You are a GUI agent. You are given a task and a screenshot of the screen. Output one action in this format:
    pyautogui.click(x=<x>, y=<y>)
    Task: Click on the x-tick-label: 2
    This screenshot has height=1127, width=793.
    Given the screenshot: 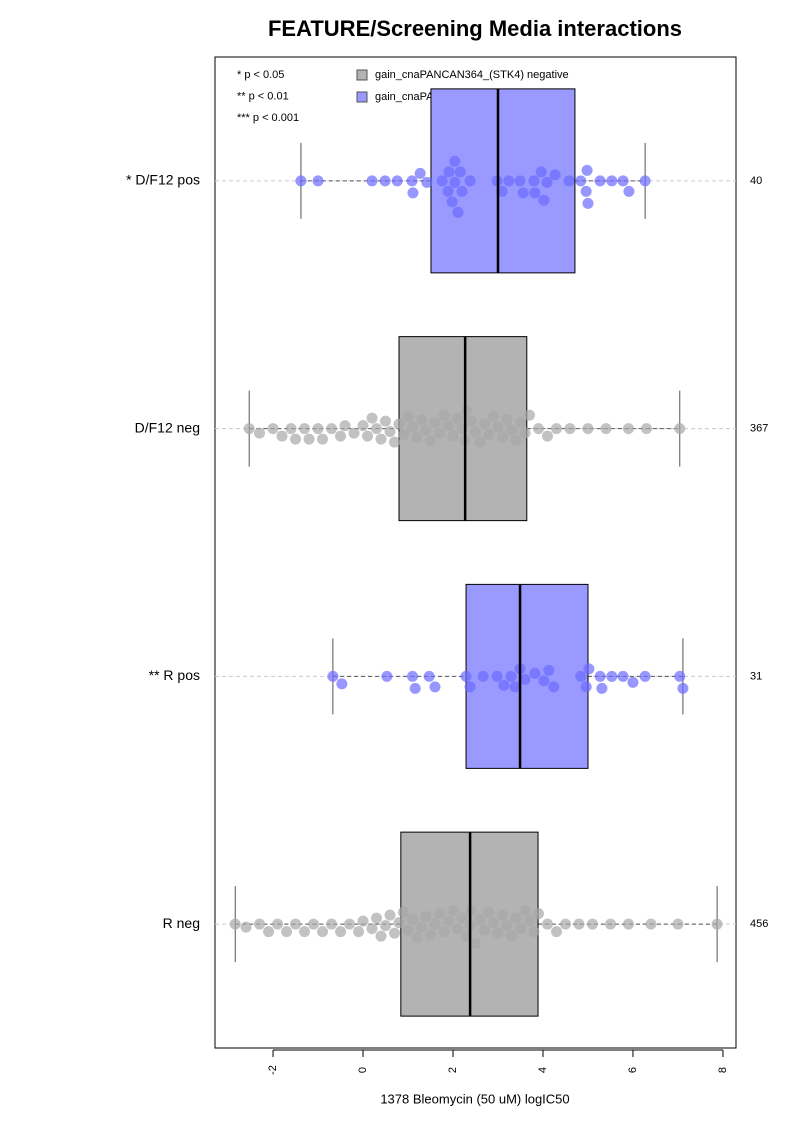 What is the action you would take?
    pyautogui.click(x=453, y=1070)
    